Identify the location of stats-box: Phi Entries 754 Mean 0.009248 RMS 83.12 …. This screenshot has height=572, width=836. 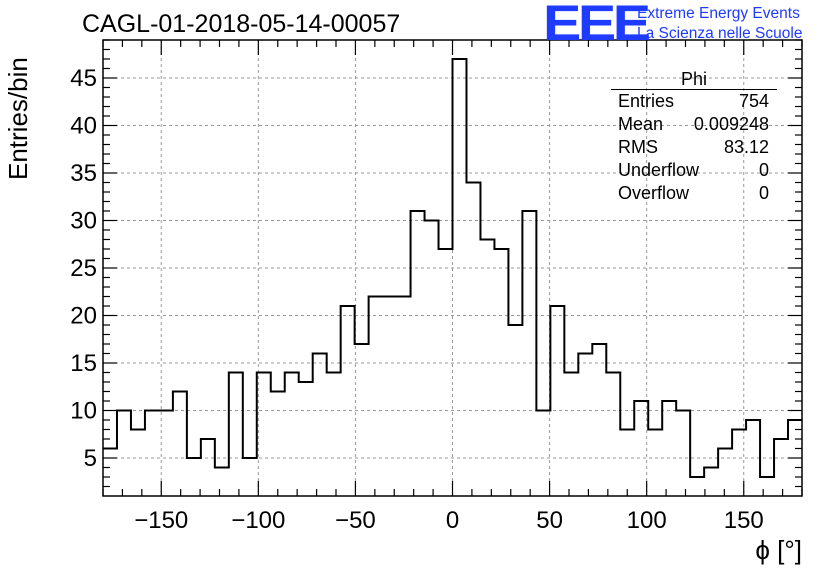
(694, 137).